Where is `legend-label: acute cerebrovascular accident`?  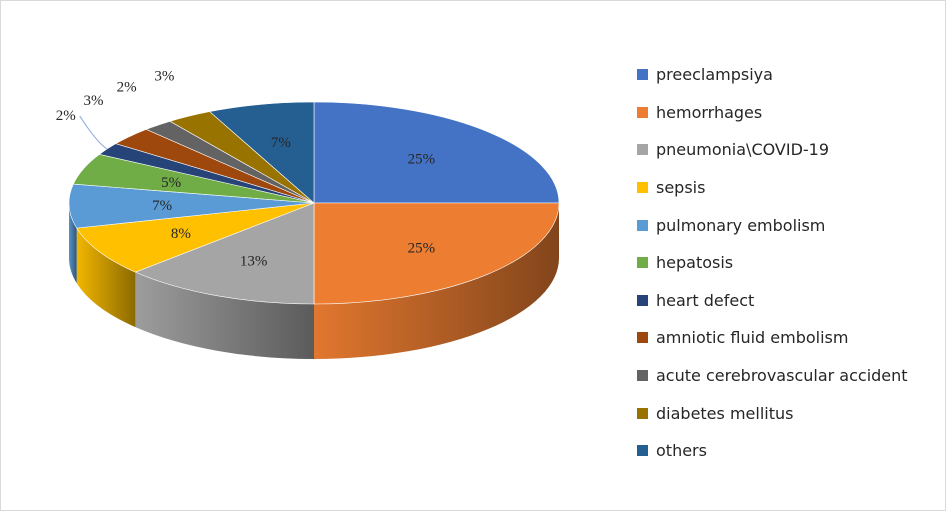
legend-label: acute cerebrovascular accident is located at coordinates (782, 376).